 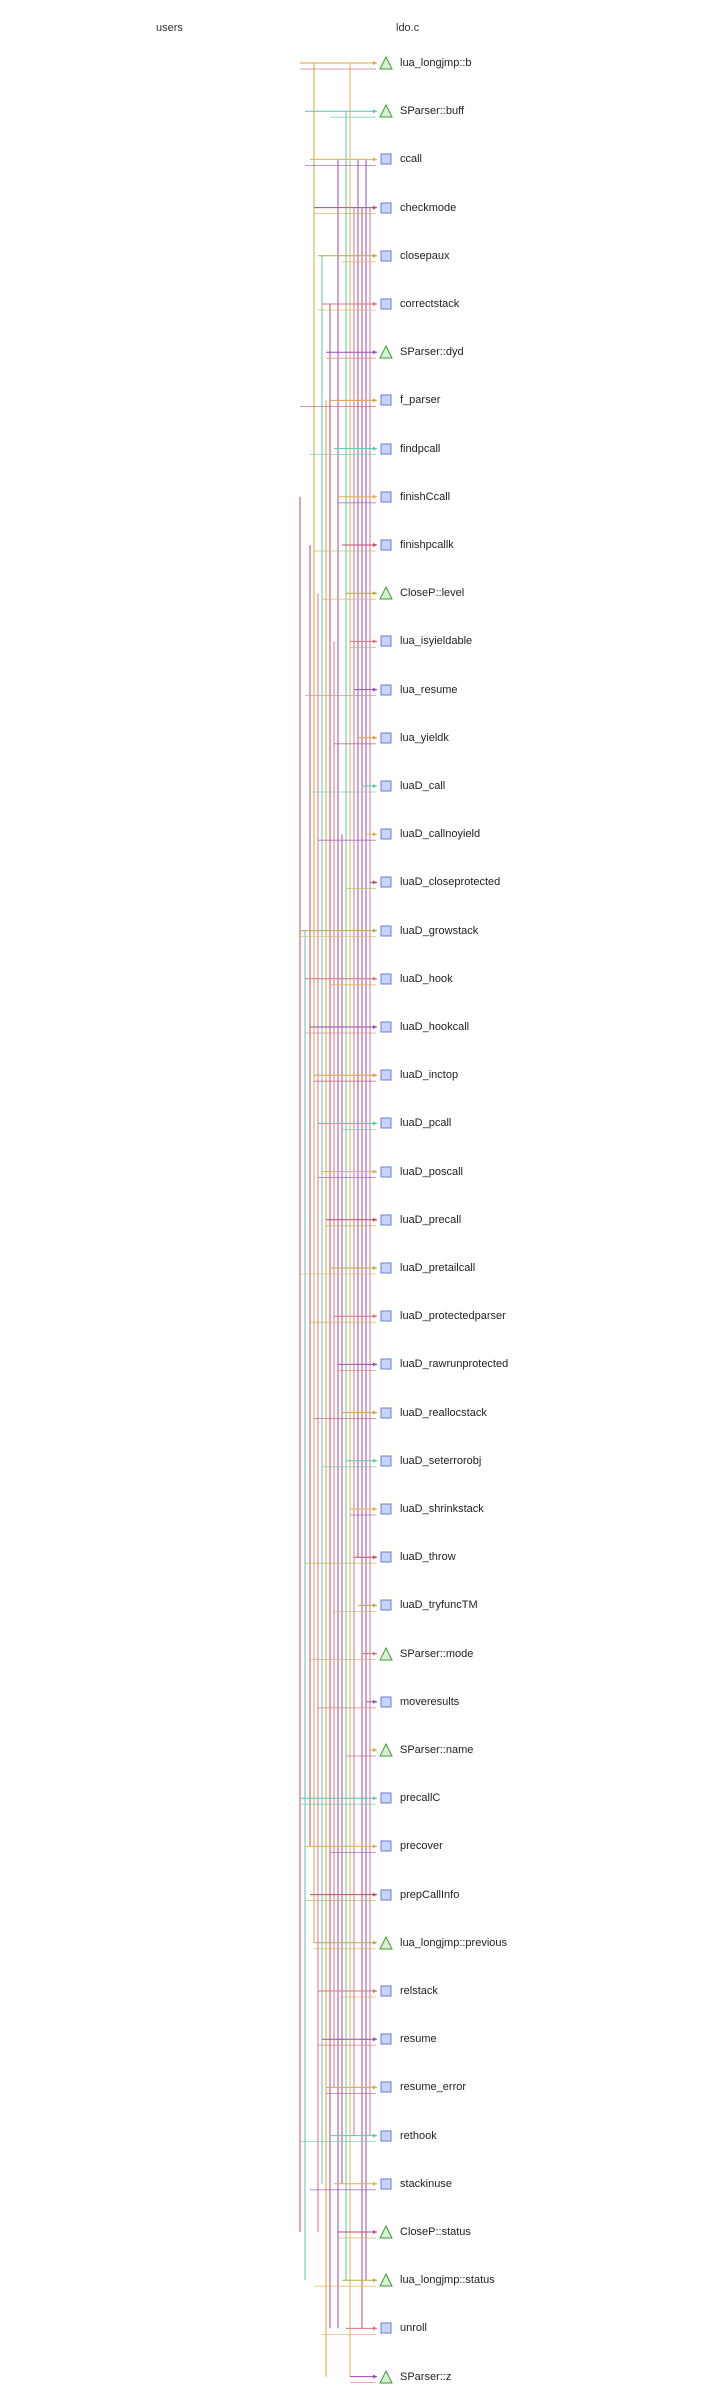 What do you see at coordinates (408, 1991) in the screenshot?
I see `symbol-relstack: relstack` at bounding box center [408, 1991].